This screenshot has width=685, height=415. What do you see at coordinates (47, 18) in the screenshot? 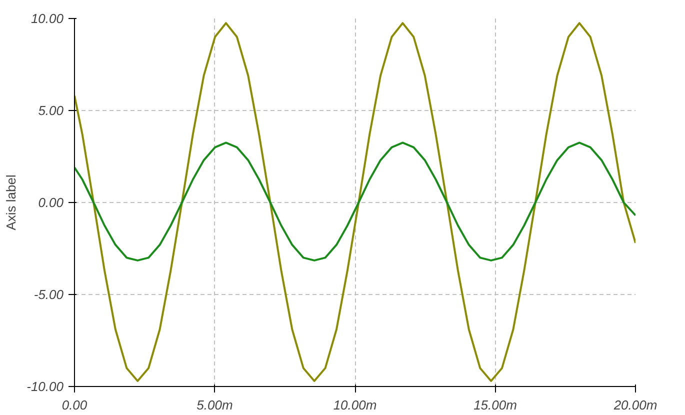
I see `y-tick-label: 10.00` at bounding box center [47, 18].